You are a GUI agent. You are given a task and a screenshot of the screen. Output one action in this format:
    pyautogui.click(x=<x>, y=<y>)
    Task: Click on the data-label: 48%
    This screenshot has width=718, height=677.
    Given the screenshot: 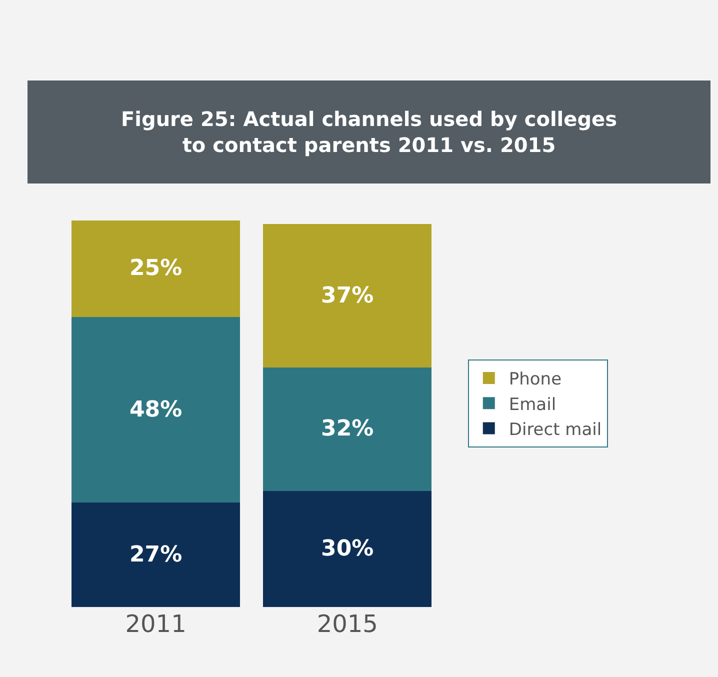 What is the action you would take?
    pyautogui.click(x=155, y=409)
    